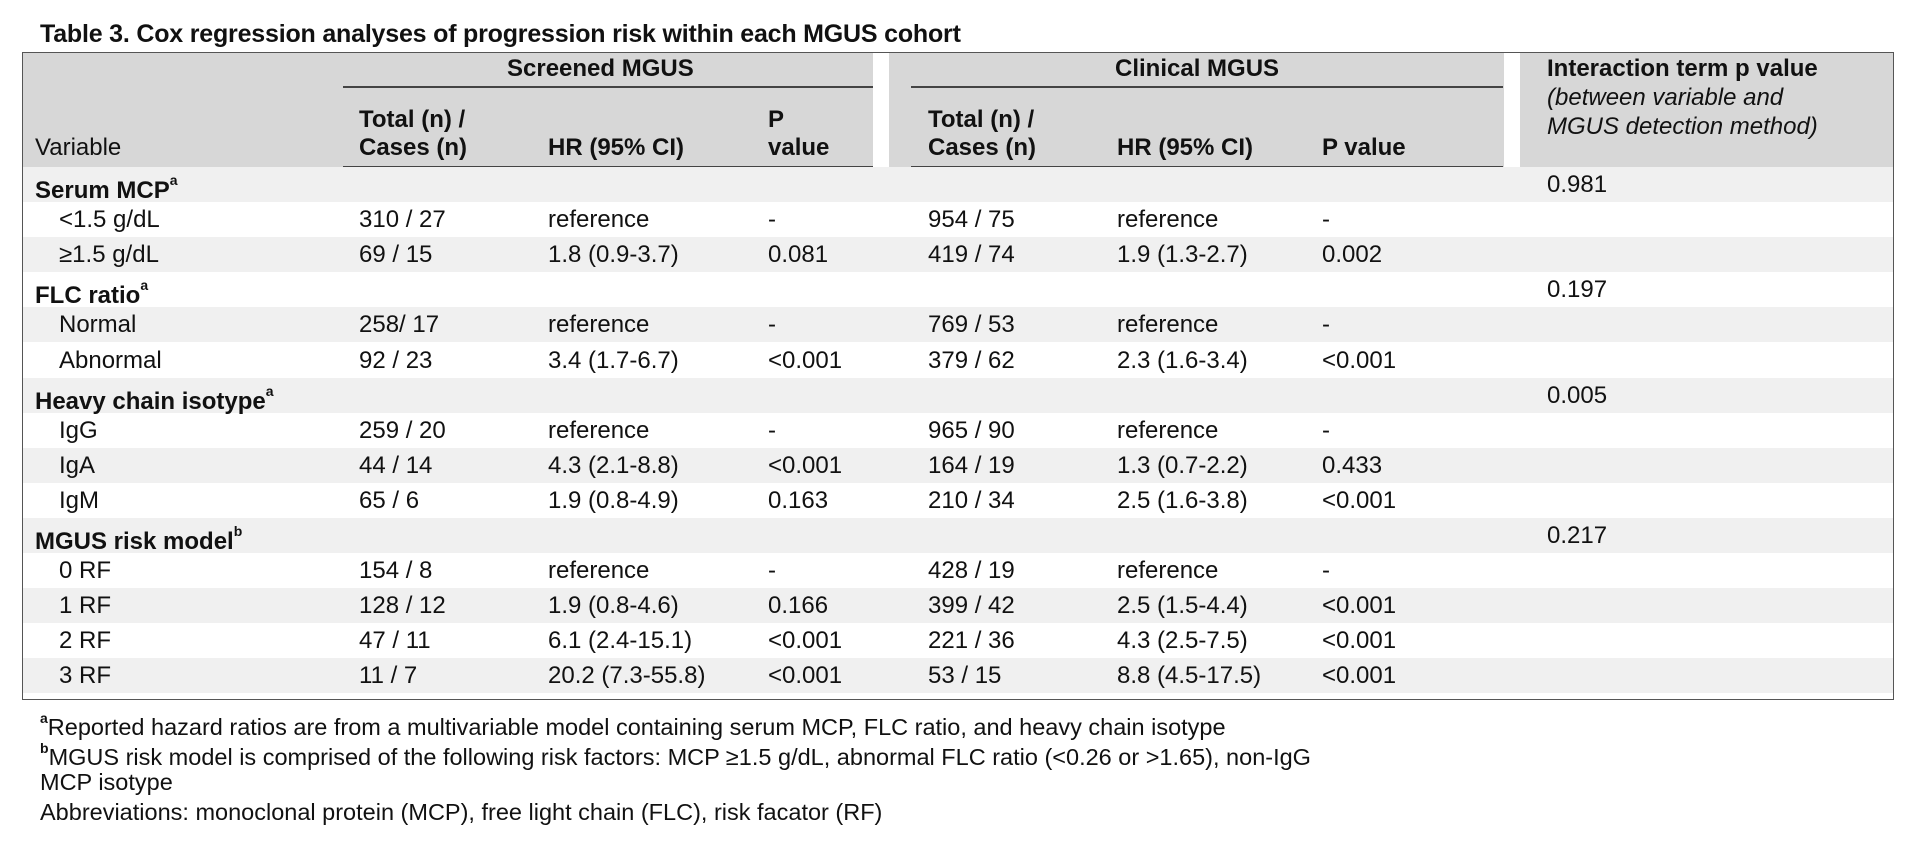  What do you see at coordinates (1182, 255) in the screenshot?
I see `clinical-hr: 1.9 (1.3-2.7)` at bounding box center [1182, 255].